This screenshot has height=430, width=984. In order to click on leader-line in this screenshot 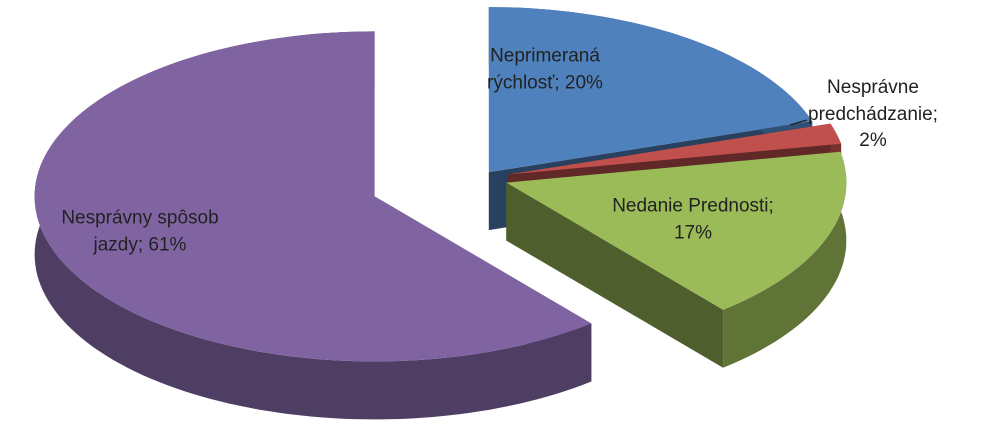, I will do `click(798, 122)`.